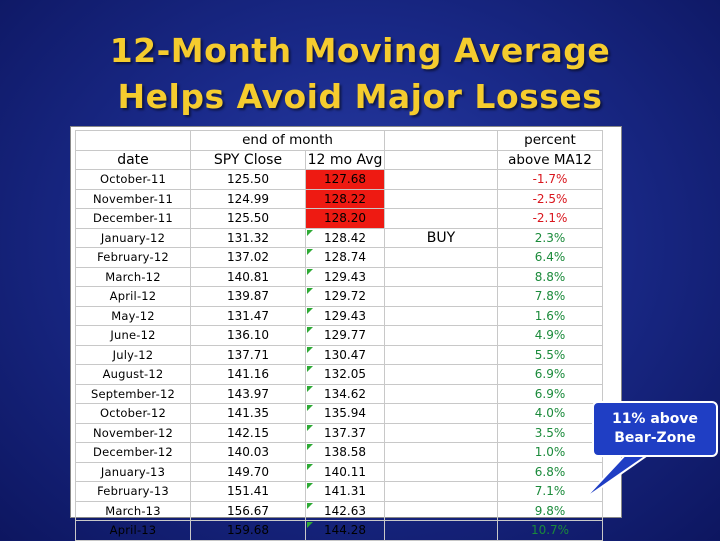 The height and width of the screenshot is (541, 720). Describe the element at coordinates (655, 438) in the screenshot. I see `callout-line-2: Bear-Zone` at that location.